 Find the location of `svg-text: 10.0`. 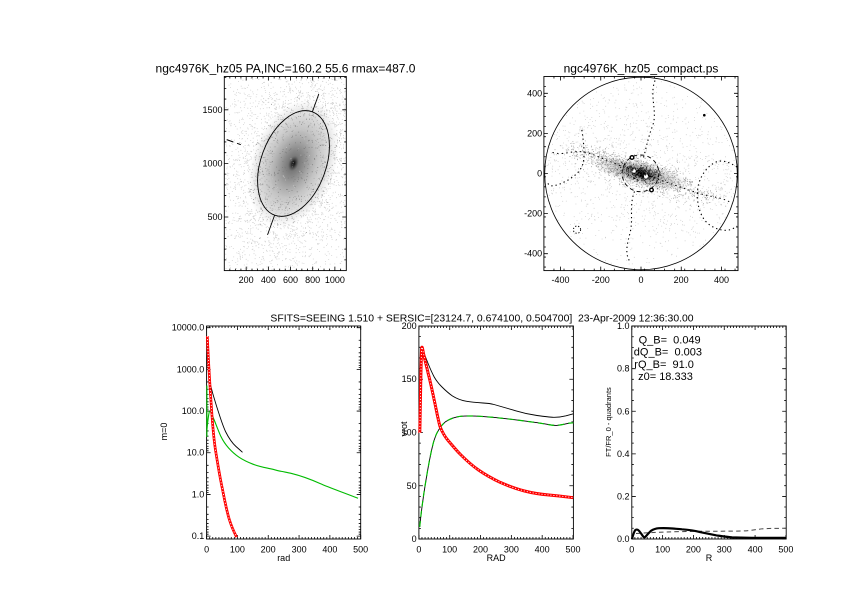

svg-text: 10.0 is located at coordinates (196, 453).